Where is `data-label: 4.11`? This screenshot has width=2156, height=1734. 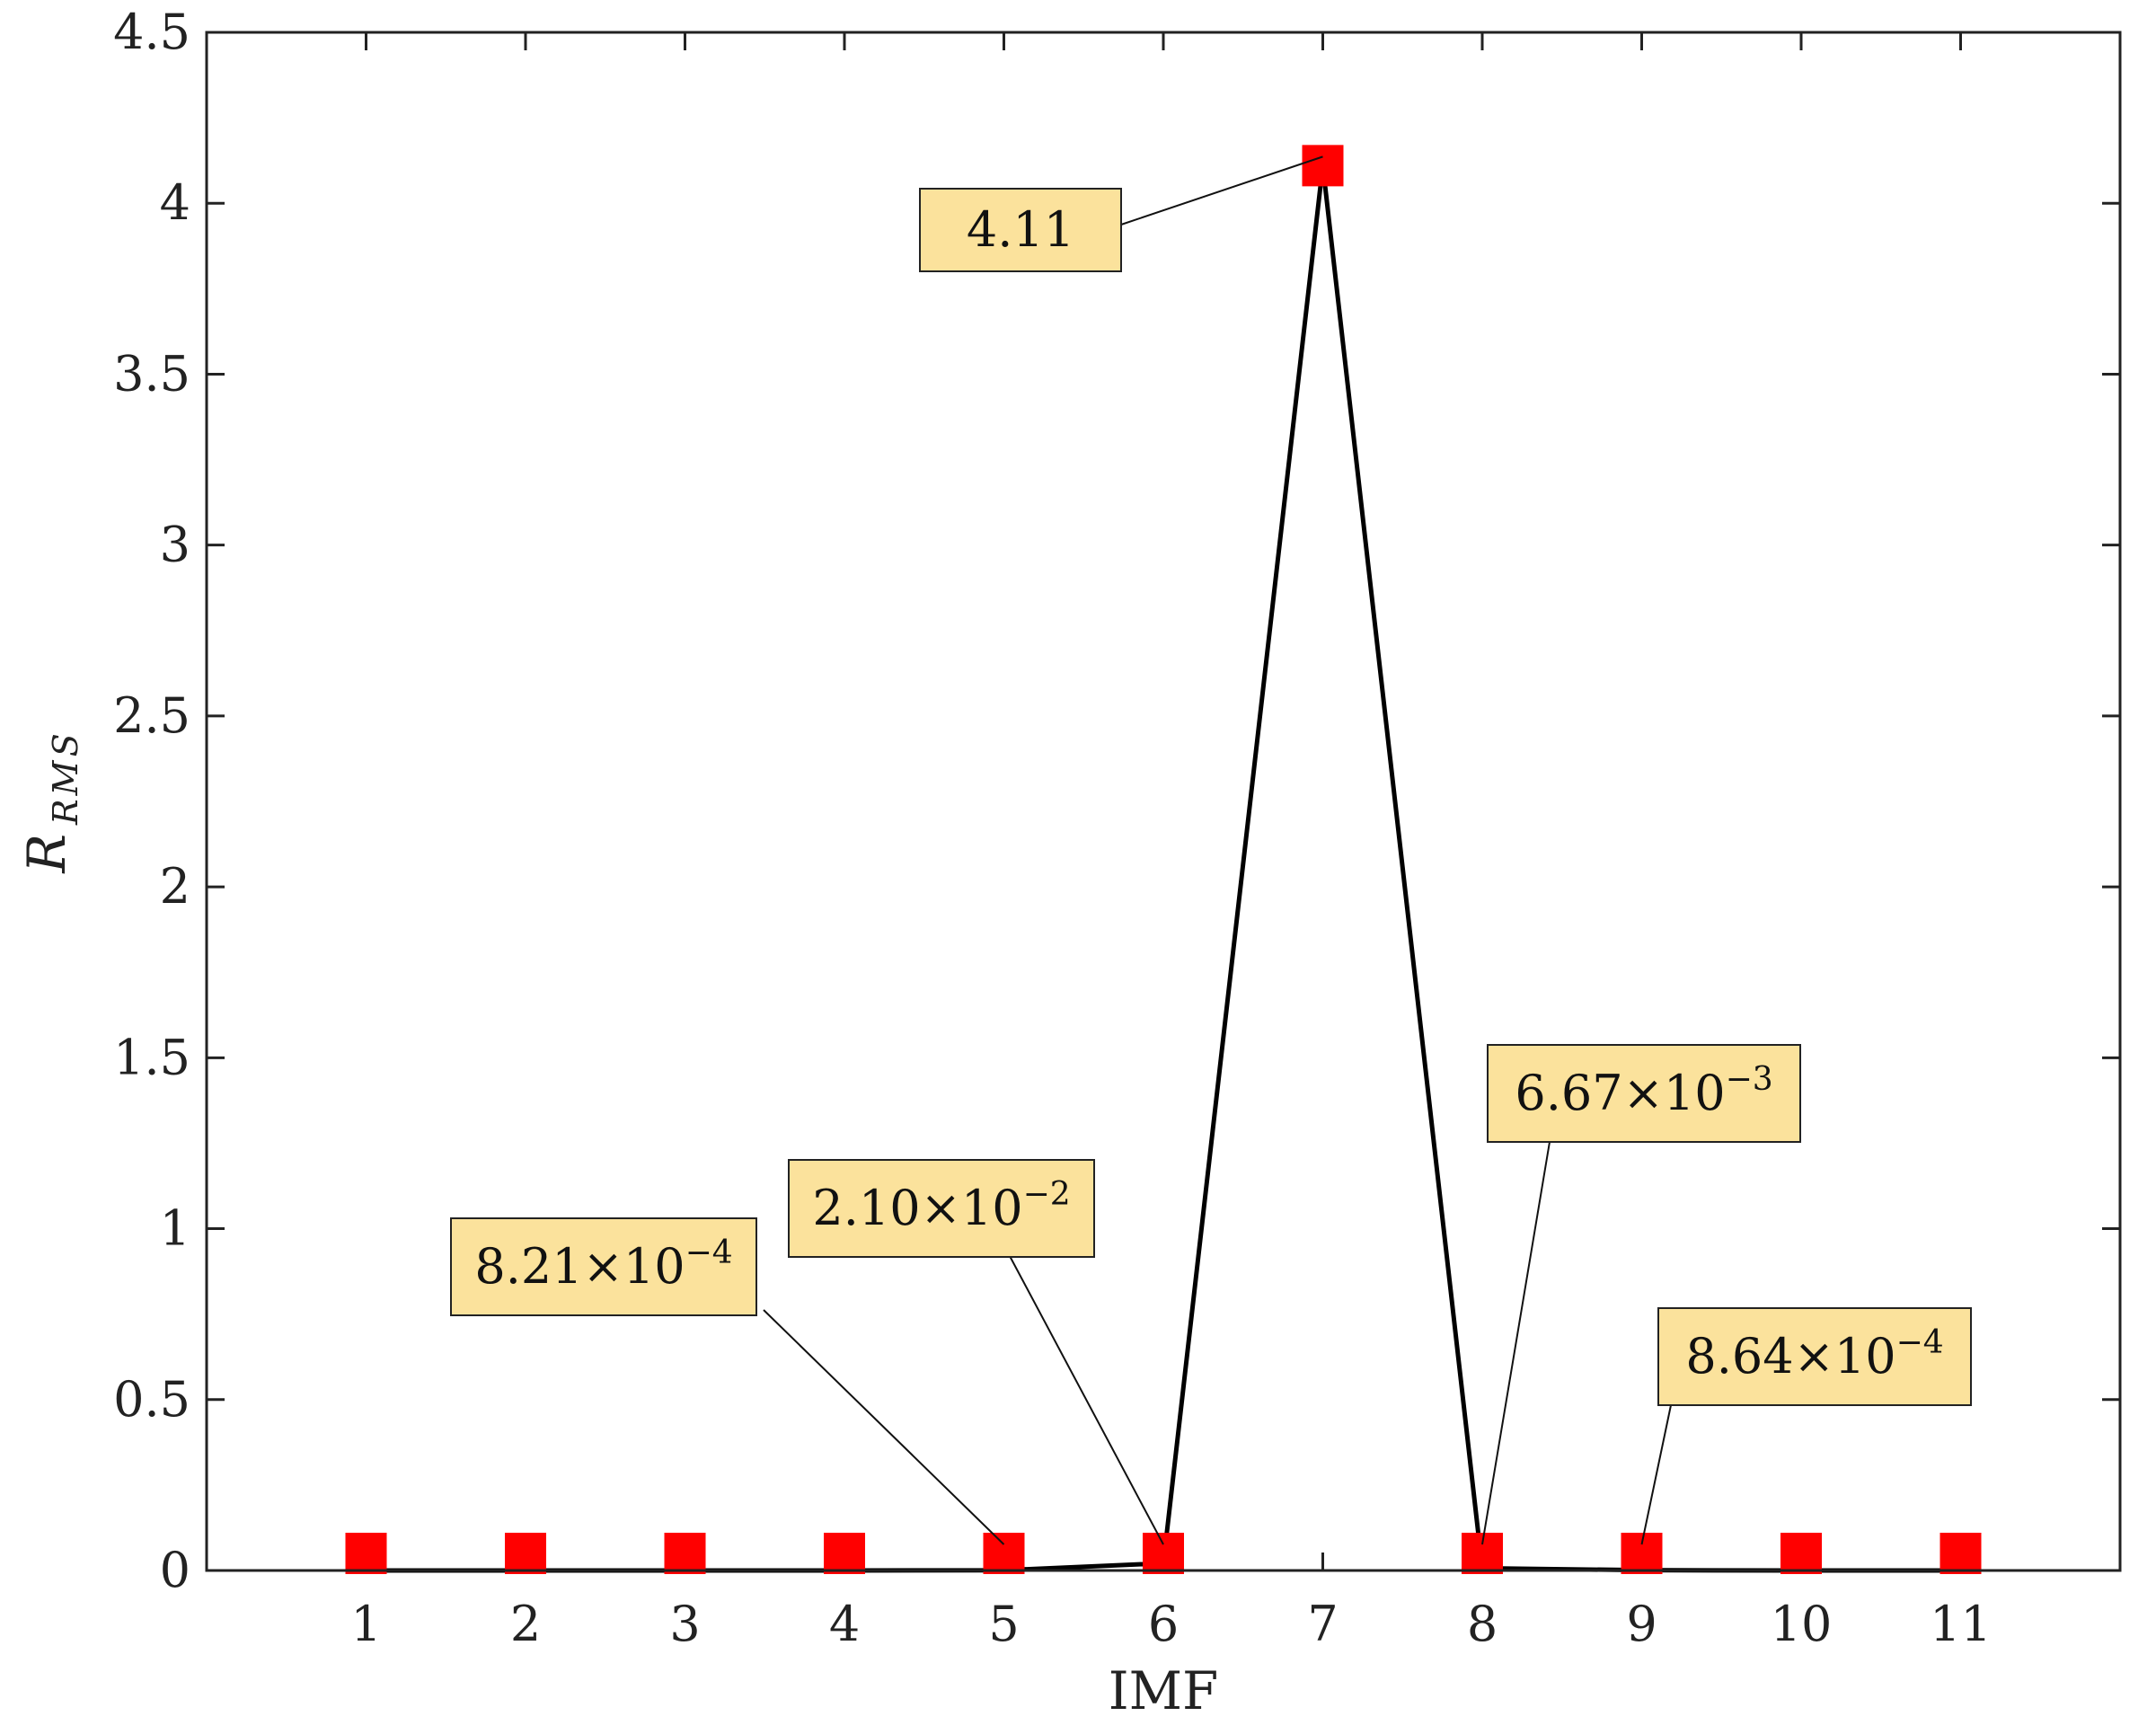 data-label: 4.11 is located at coordinates (1121, 213).